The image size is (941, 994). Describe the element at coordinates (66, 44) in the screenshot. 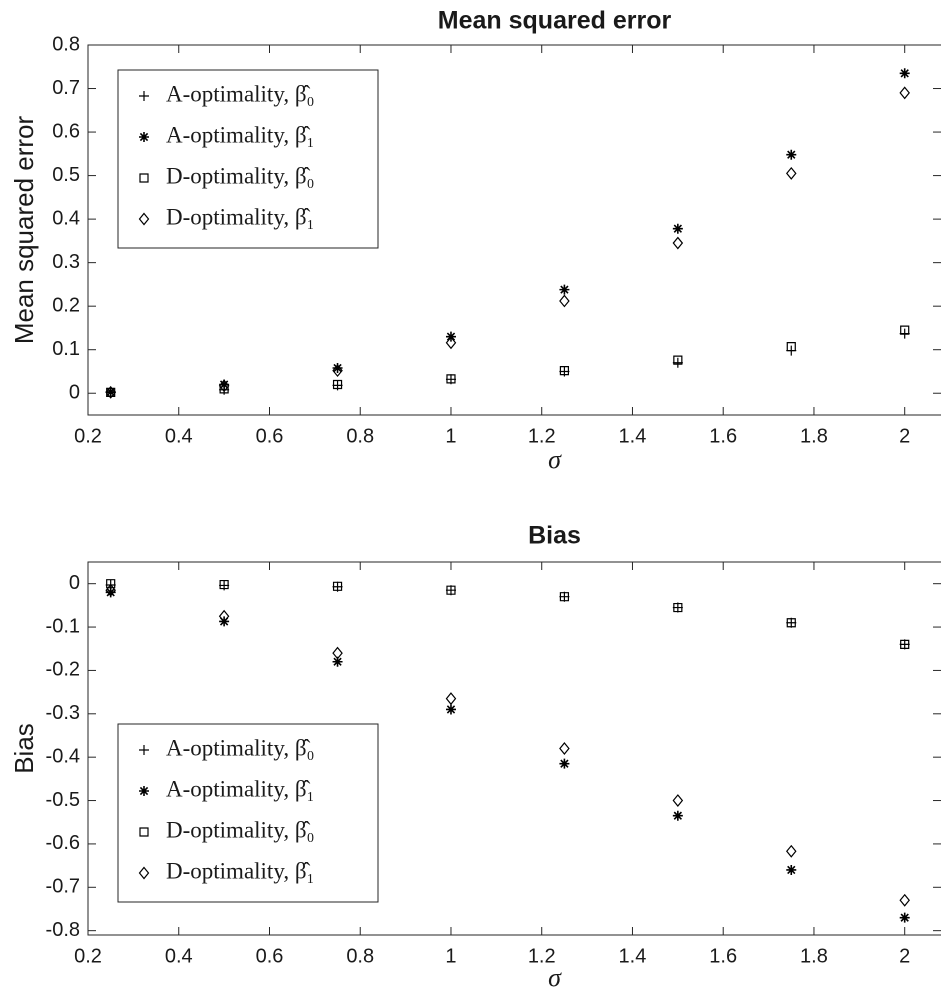

I see `y-tick-label: 0.8` at that location.